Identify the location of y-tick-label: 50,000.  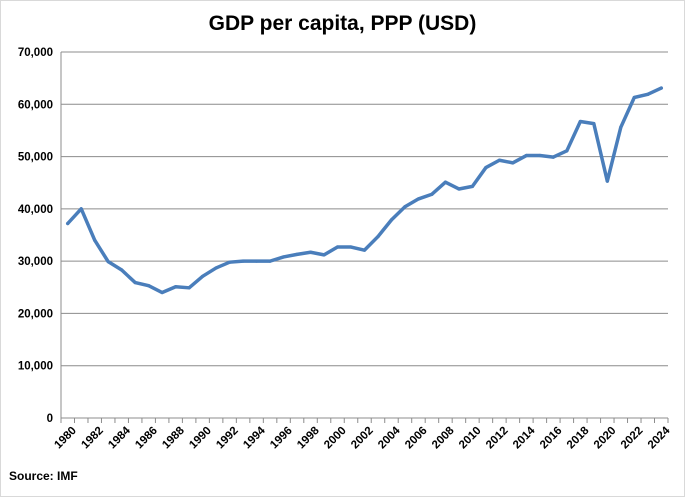
(35, 158).